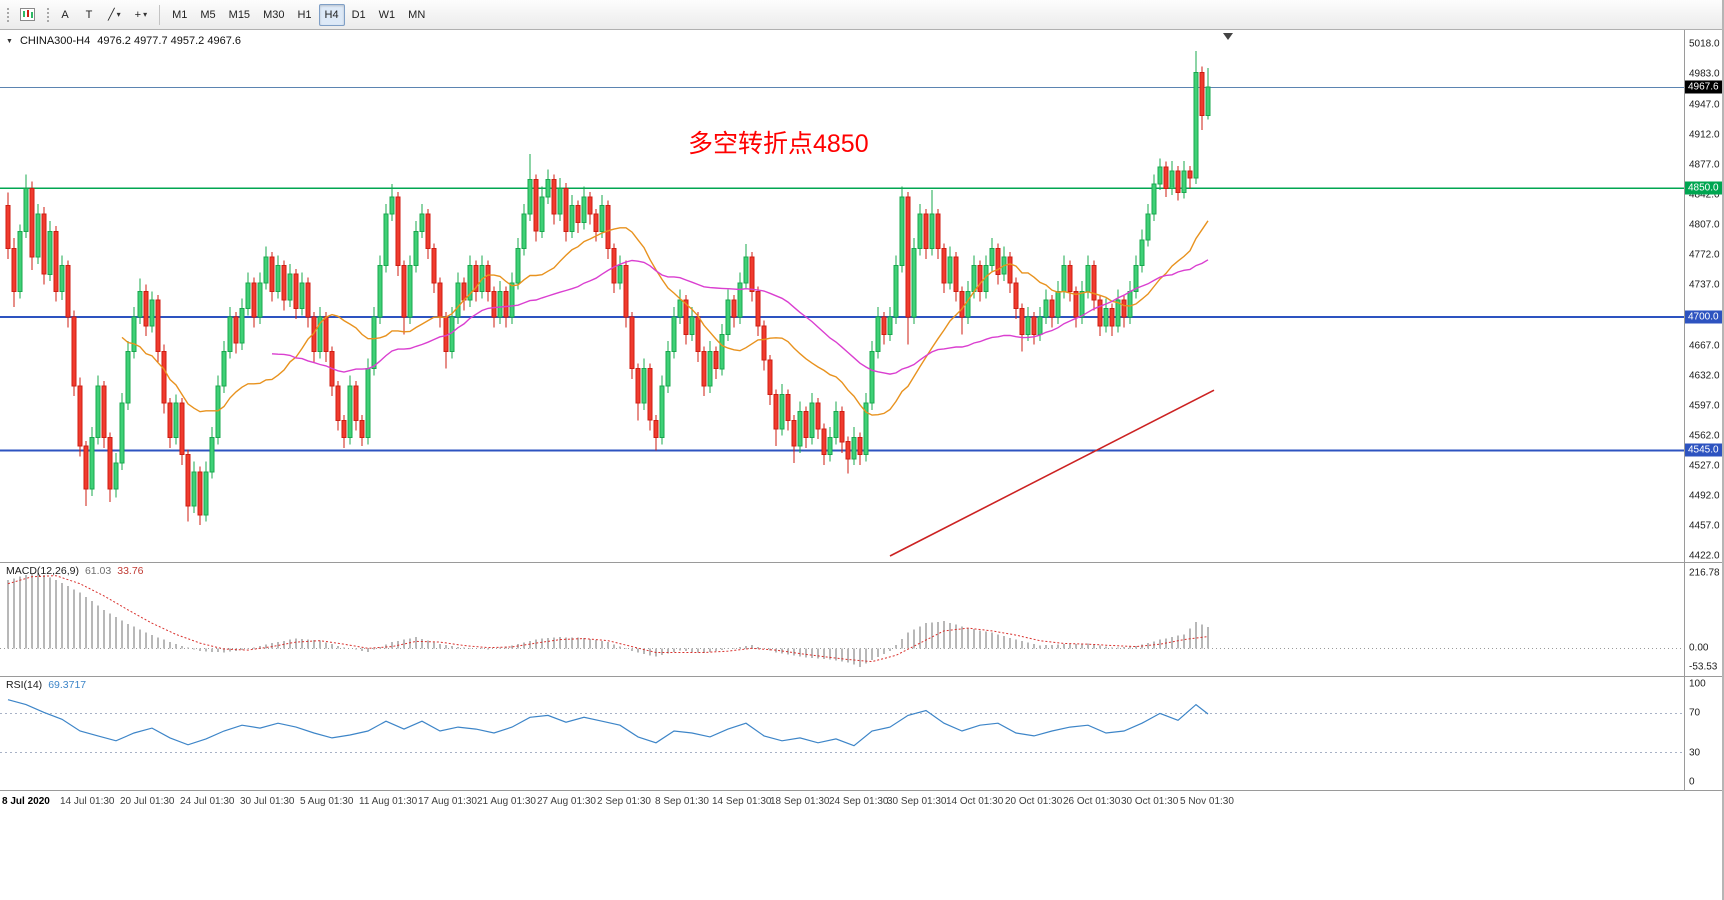 This screenshot has height=900, width=1724. What do you see at coordinates (1704, 44) in the screenshot?
I see `price-axis-label: 5018.0` at bounding box center [1704, 44].